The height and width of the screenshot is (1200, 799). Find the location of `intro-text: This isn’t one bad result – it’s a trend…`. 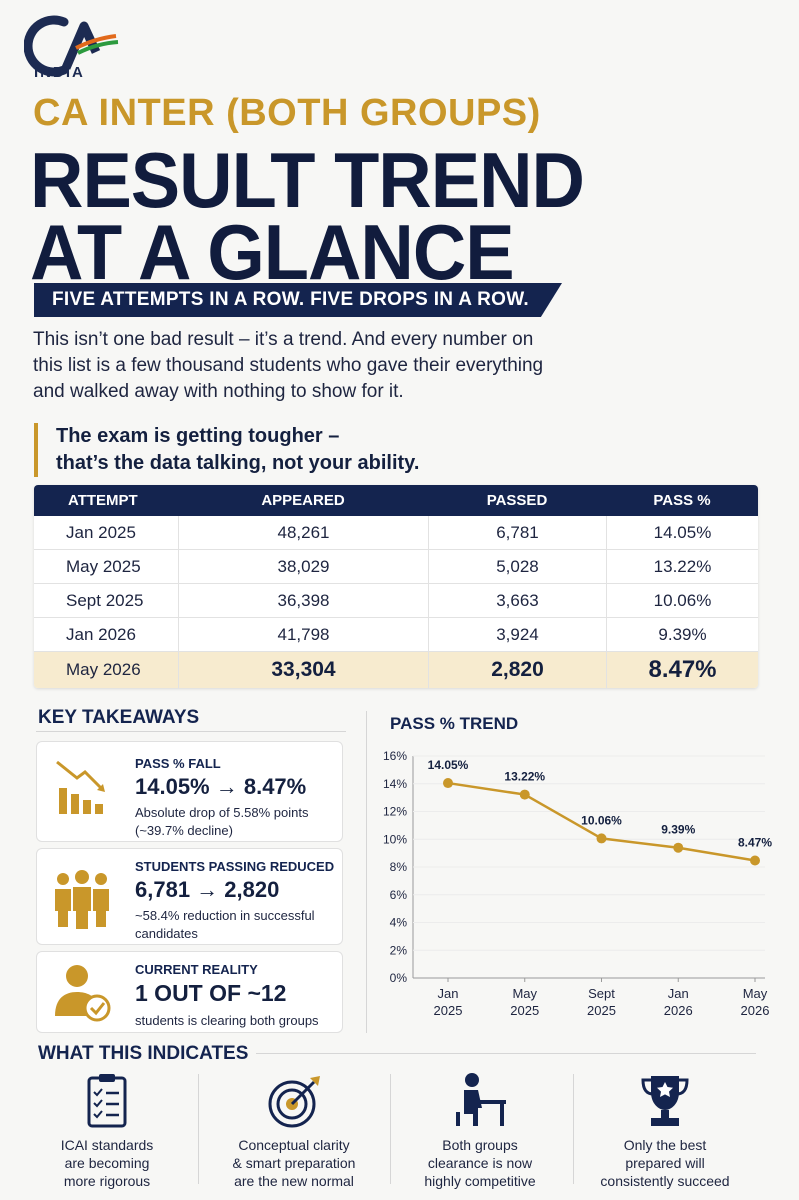

intro-text: This isn’t one bad result – it’s a trend… is located at coordinates (288, 365).